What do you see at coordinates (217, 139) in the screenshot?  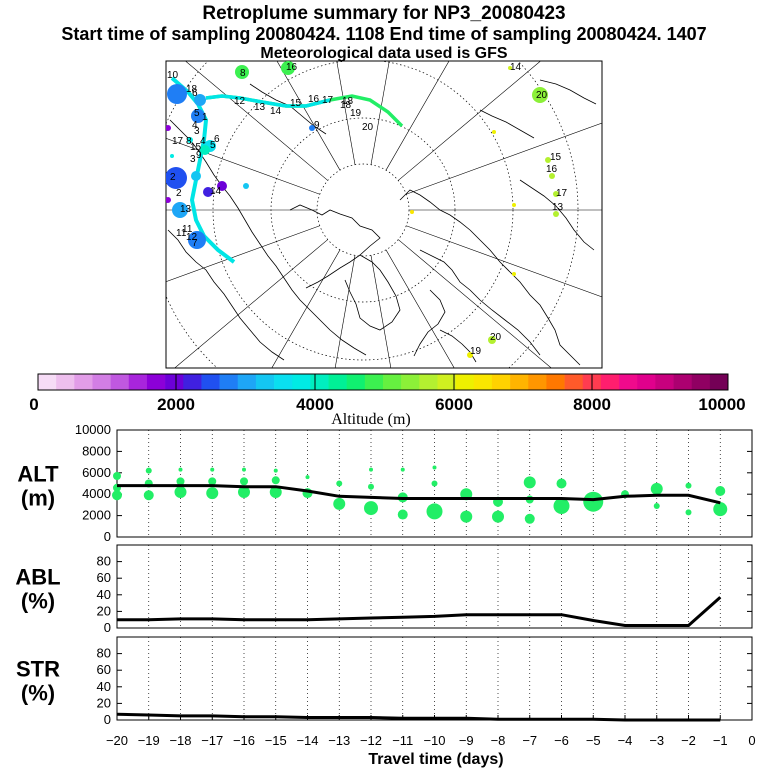 I see `map-trajectory-label: 6` at bounding box center [217, 139].